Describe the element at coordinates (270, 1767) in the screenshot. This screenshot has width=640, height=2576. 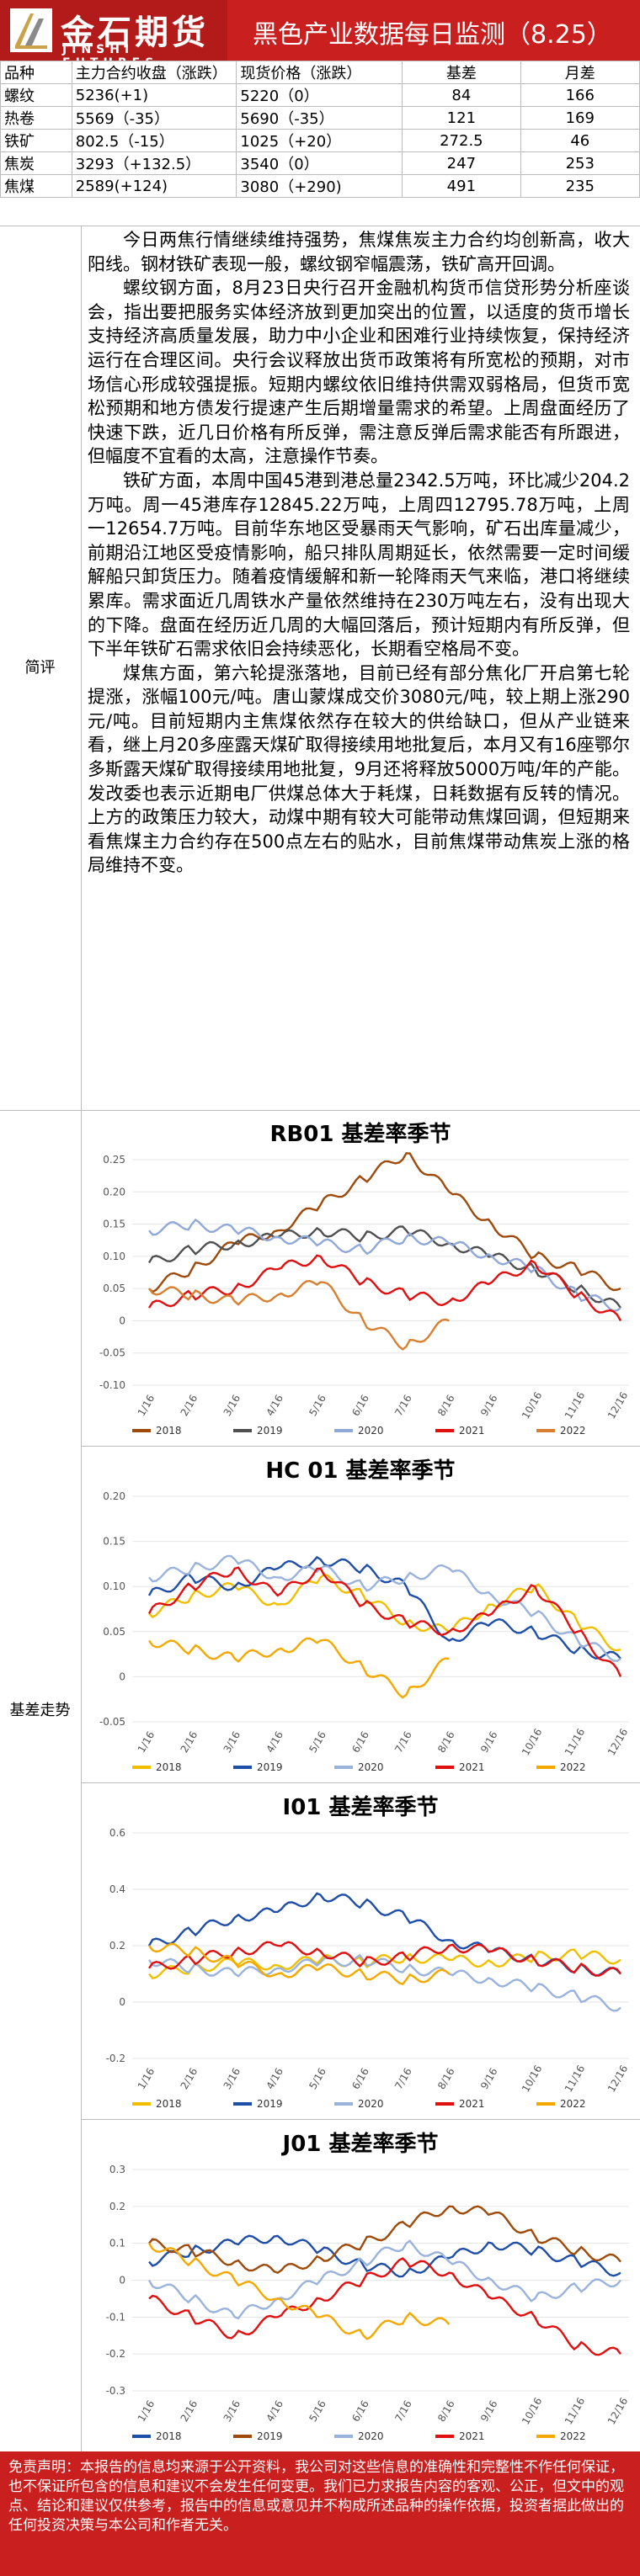
I see `legend-label: 2019` at that location.